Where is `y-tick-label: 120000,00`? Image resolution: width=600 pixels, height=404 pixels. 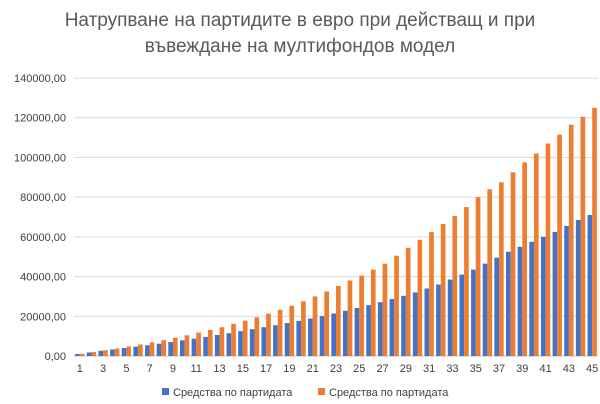
y-tick-label: 120000,00 is located at coordinates (40, 119).